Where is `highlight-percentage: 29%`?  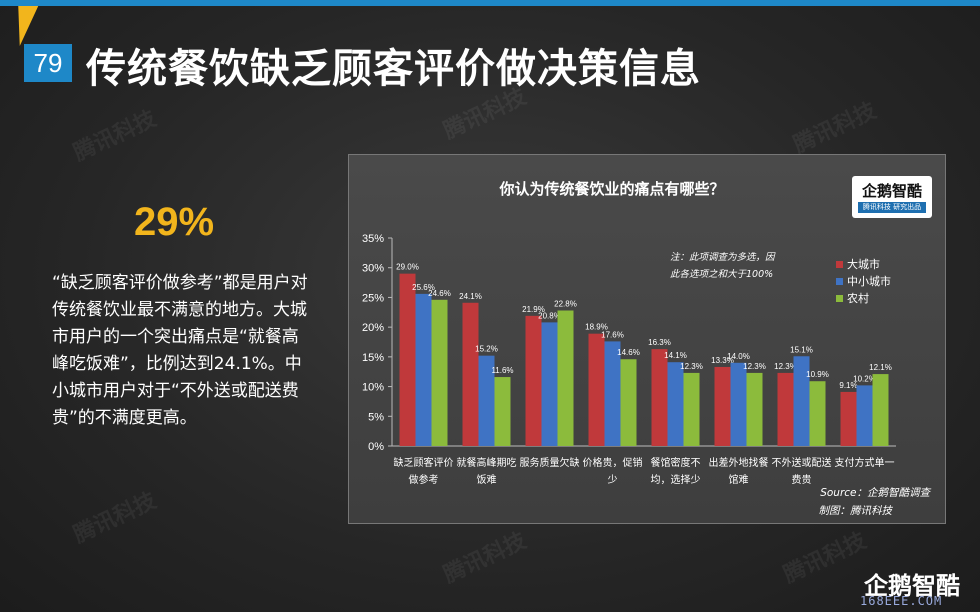
highlight-percentage: 29% is located at coordinates (174, 222).